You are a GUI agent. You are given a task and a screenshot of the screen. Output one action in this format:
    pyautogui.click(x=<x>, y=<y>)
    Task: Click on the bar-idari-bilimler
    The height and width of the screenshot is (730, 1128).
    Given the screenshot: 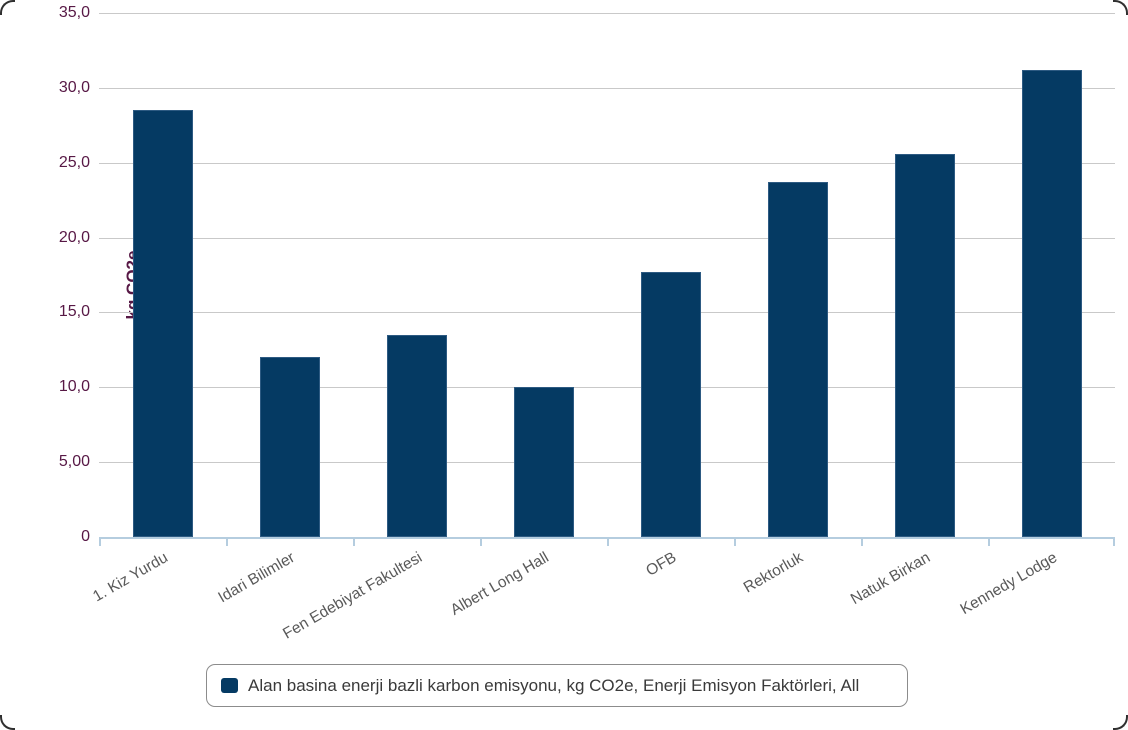 What is the action you would take?
    pyautogui.click(x=289, y=447)
    